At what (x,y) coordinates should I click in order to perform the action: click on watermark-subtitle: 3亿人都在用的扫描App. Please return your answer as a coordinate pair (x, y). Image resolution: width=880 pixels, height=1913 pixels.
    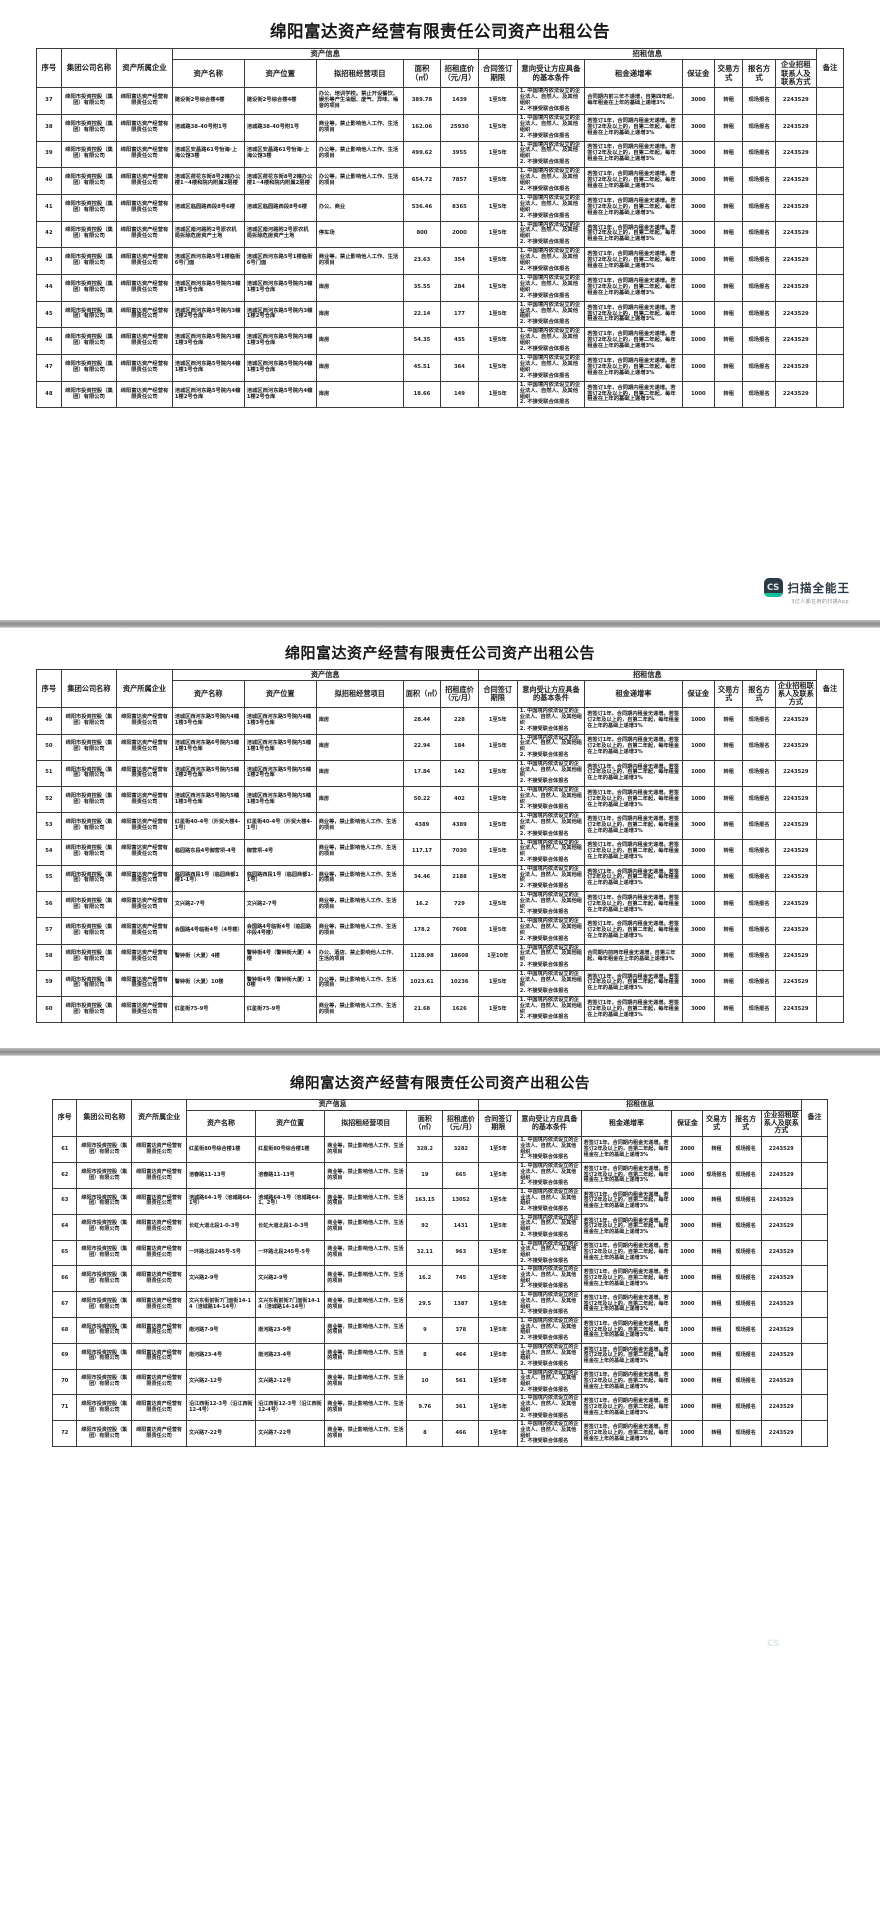
    Looking at the image, I should click on (820, 602).